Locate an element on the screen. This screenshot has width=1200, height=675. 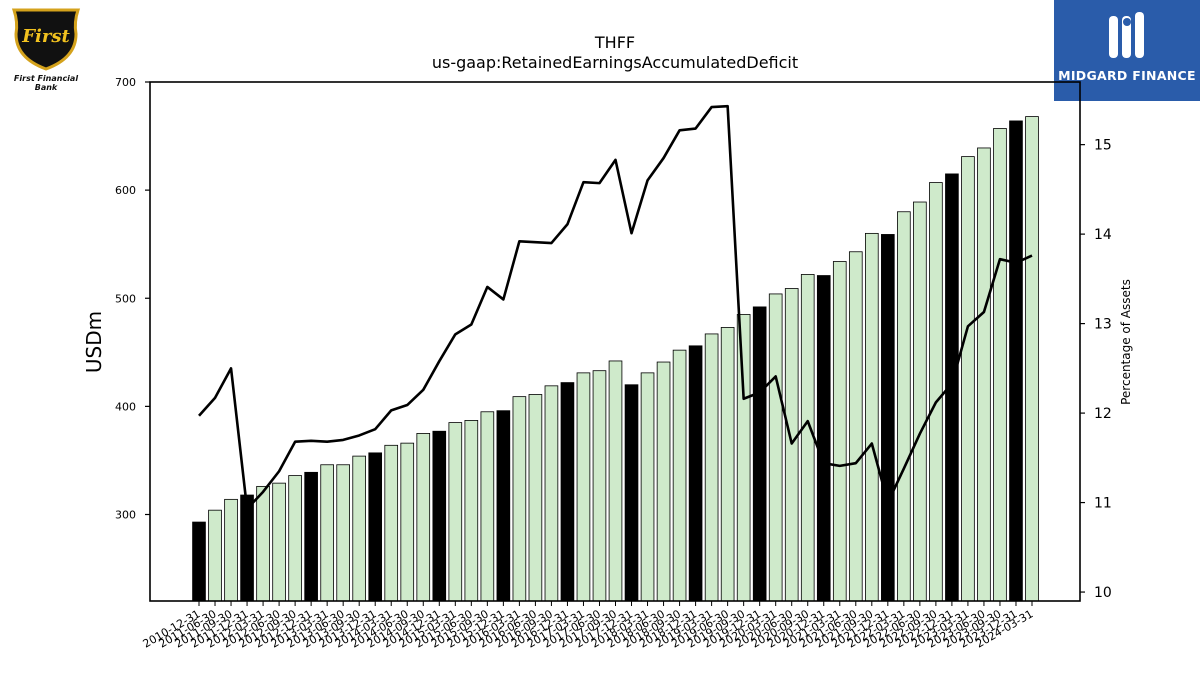
y-tick-label: 400 is located at coordinates (125, 406).